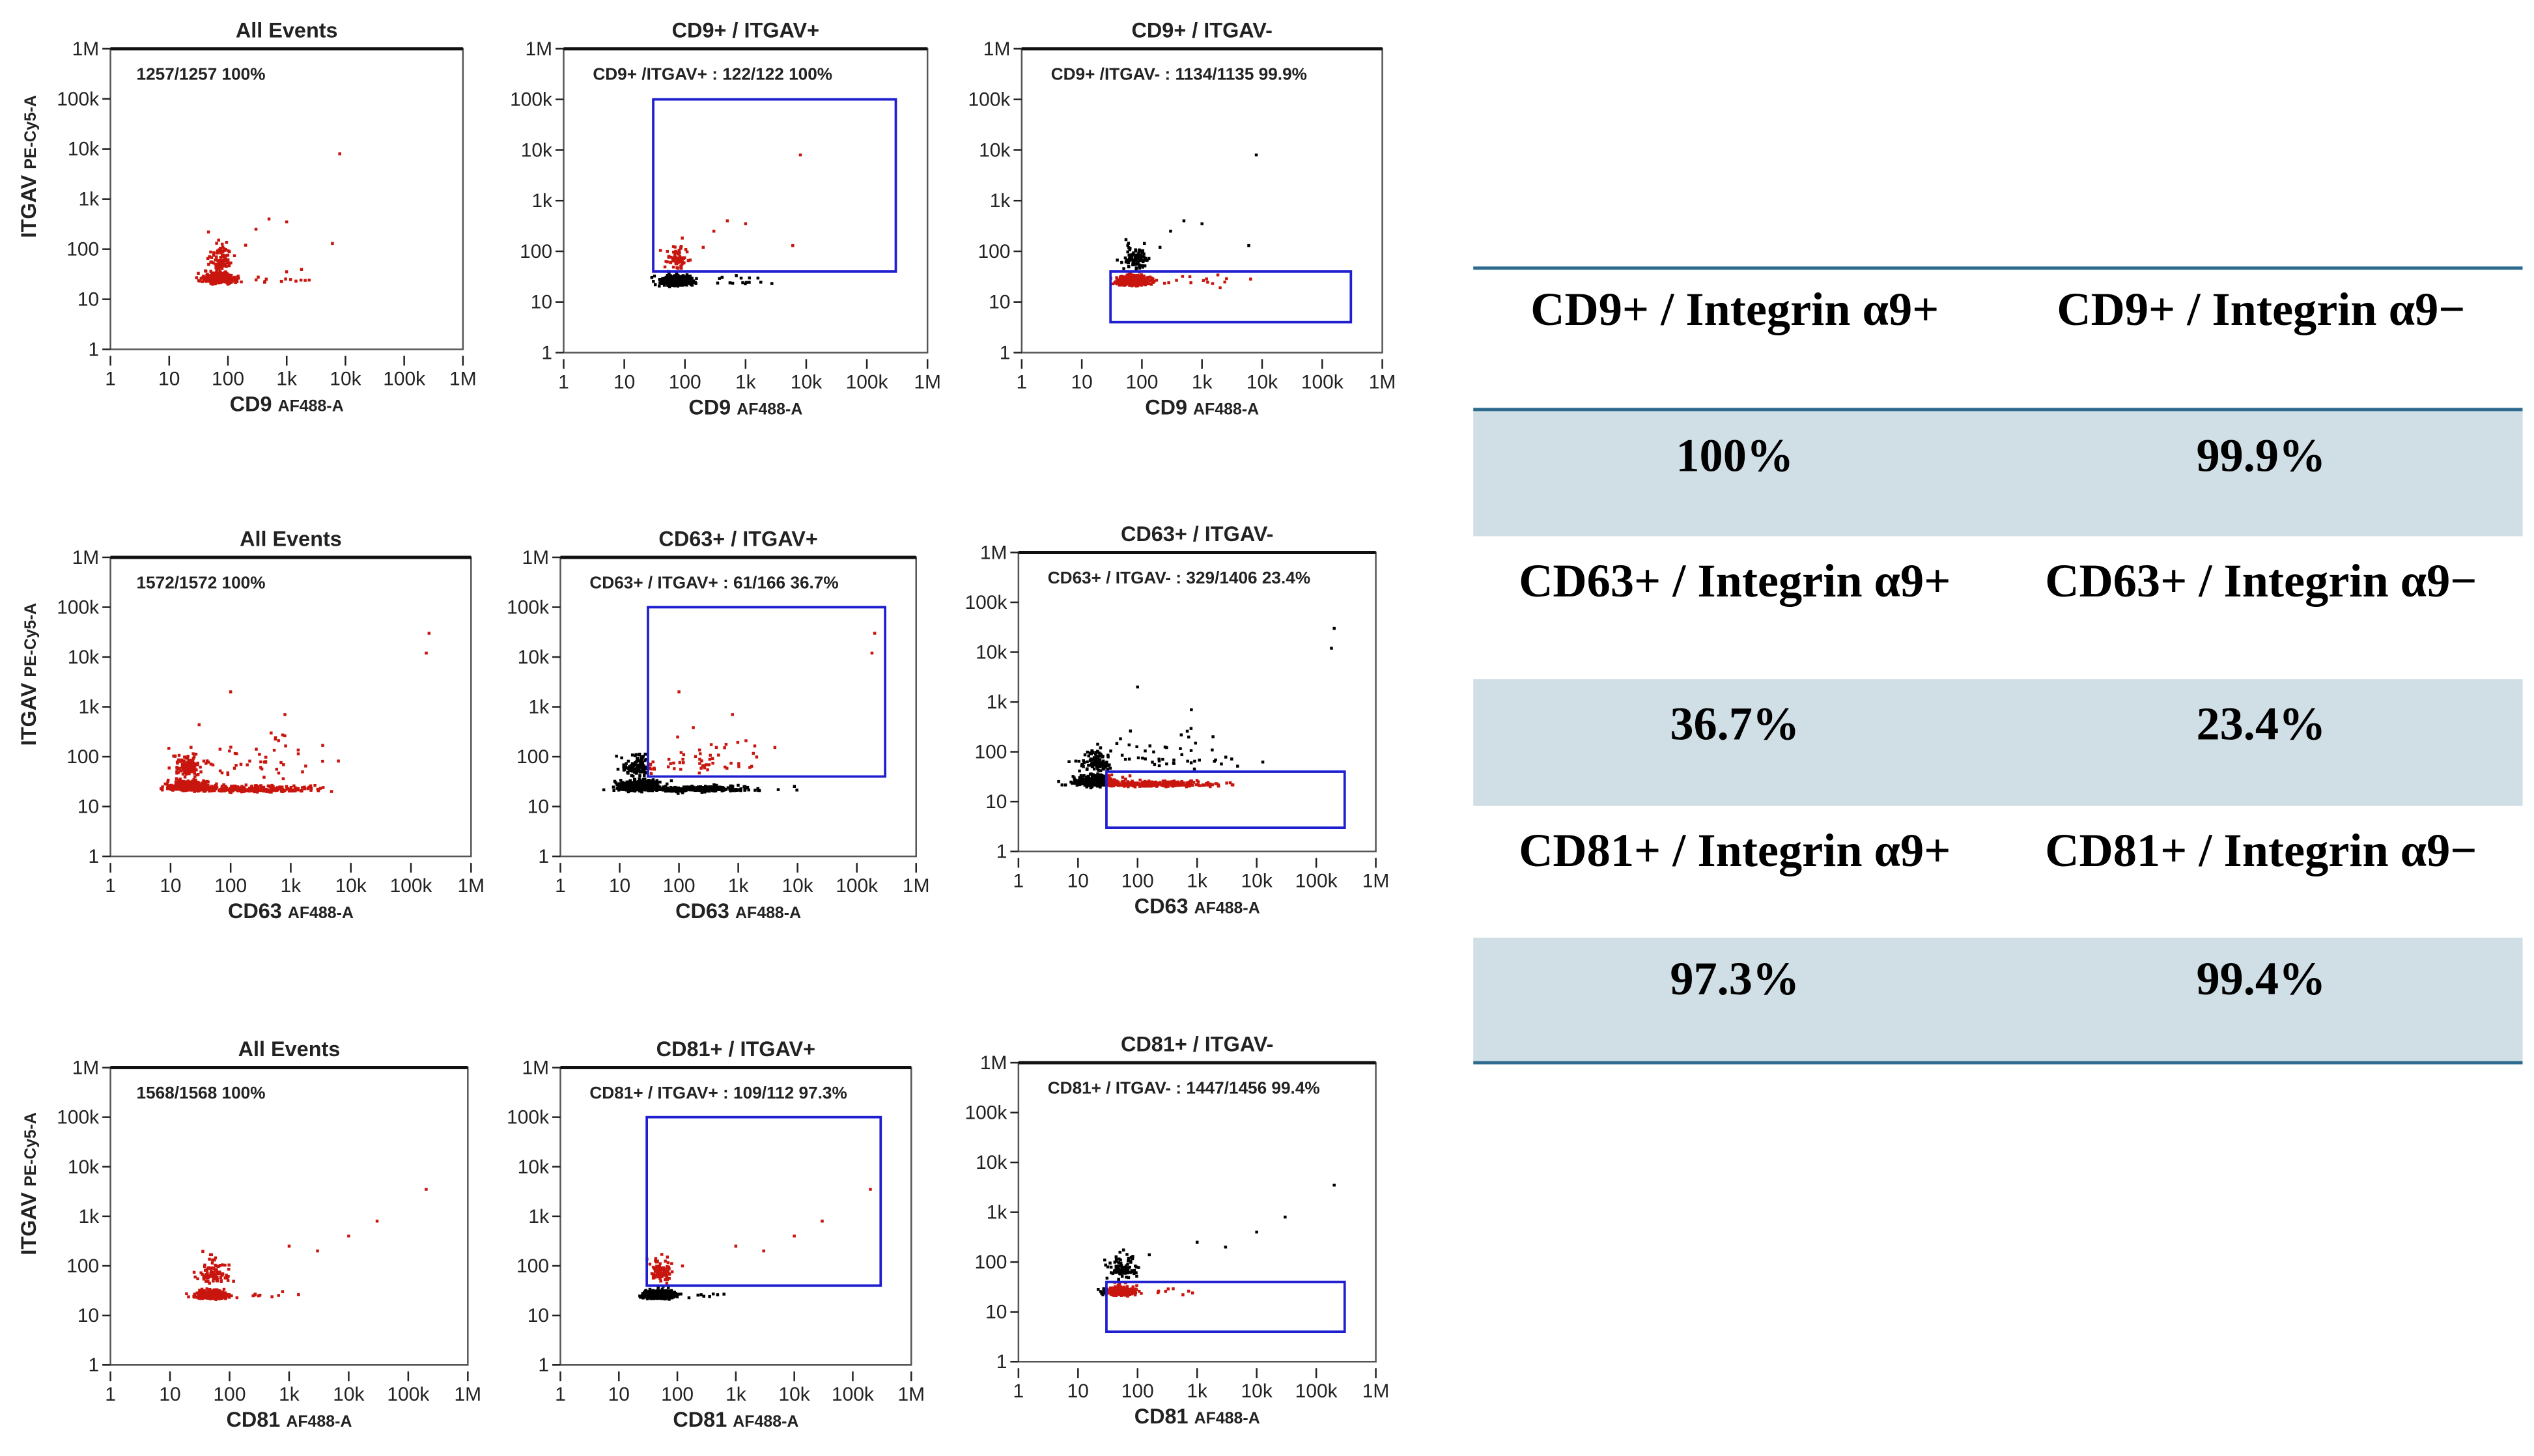  I want to click on x-axis-label: CD63 AF488-A, so click(738, 911).